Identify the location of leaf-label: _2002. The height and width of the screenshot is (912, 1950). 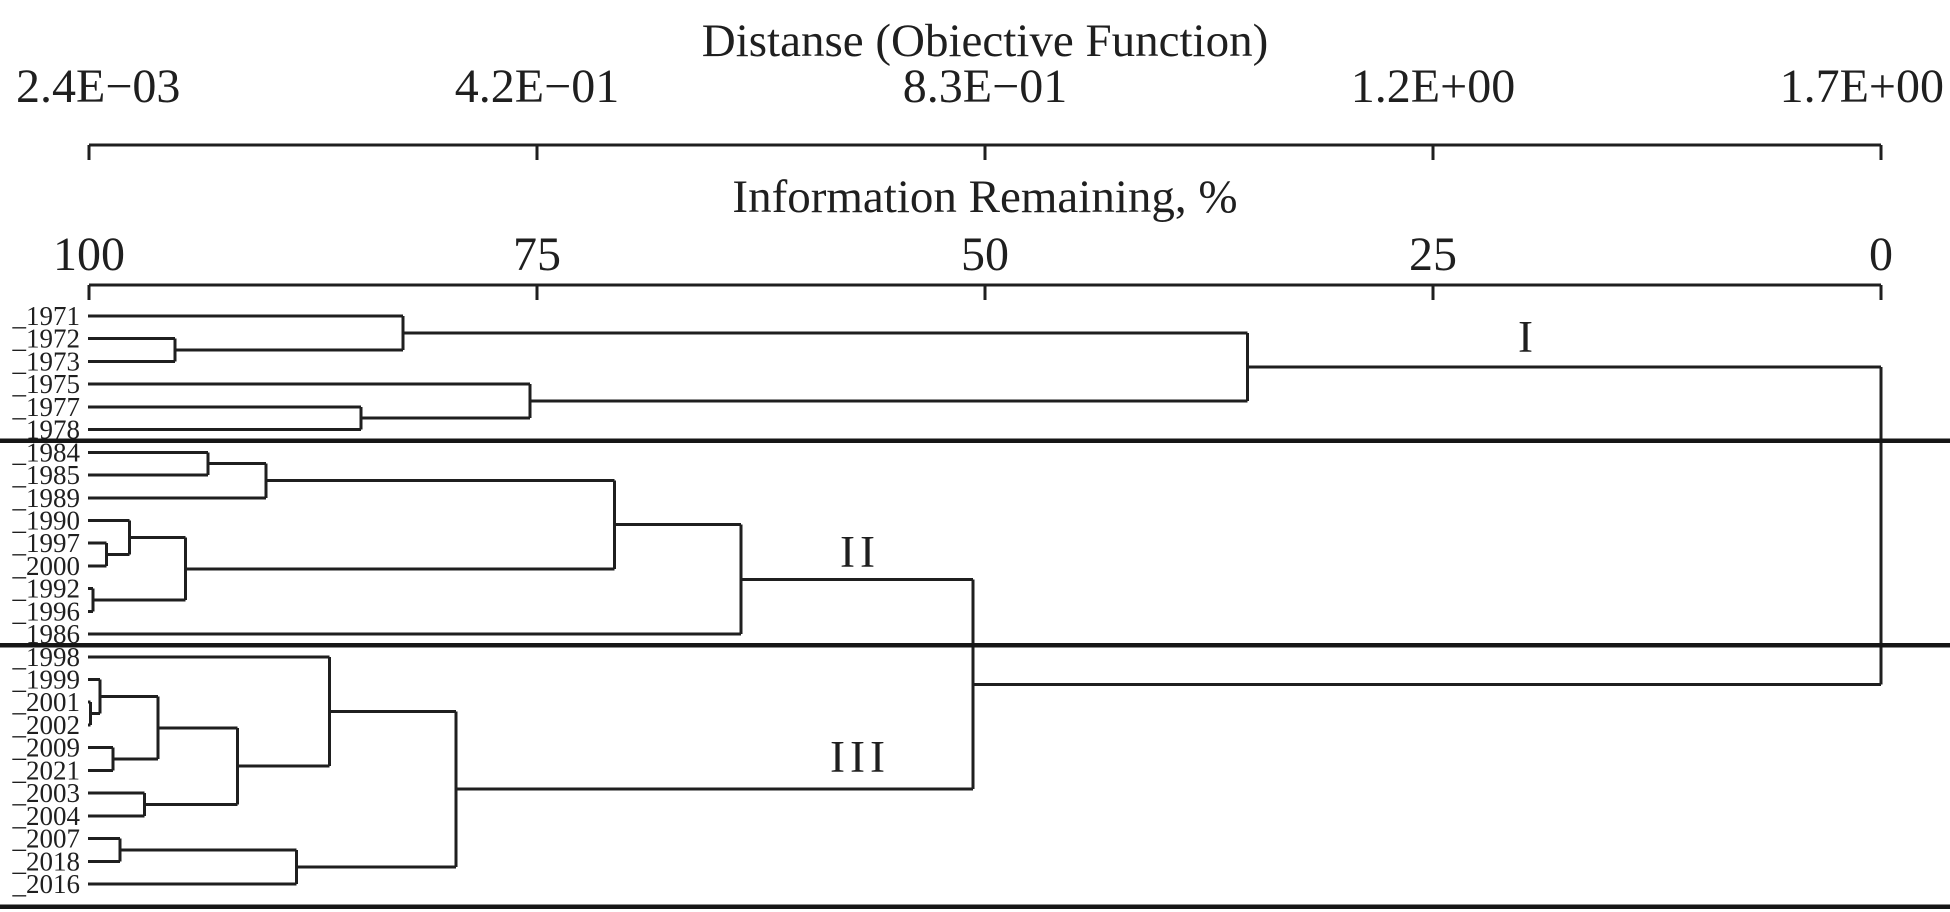
(46, 725).